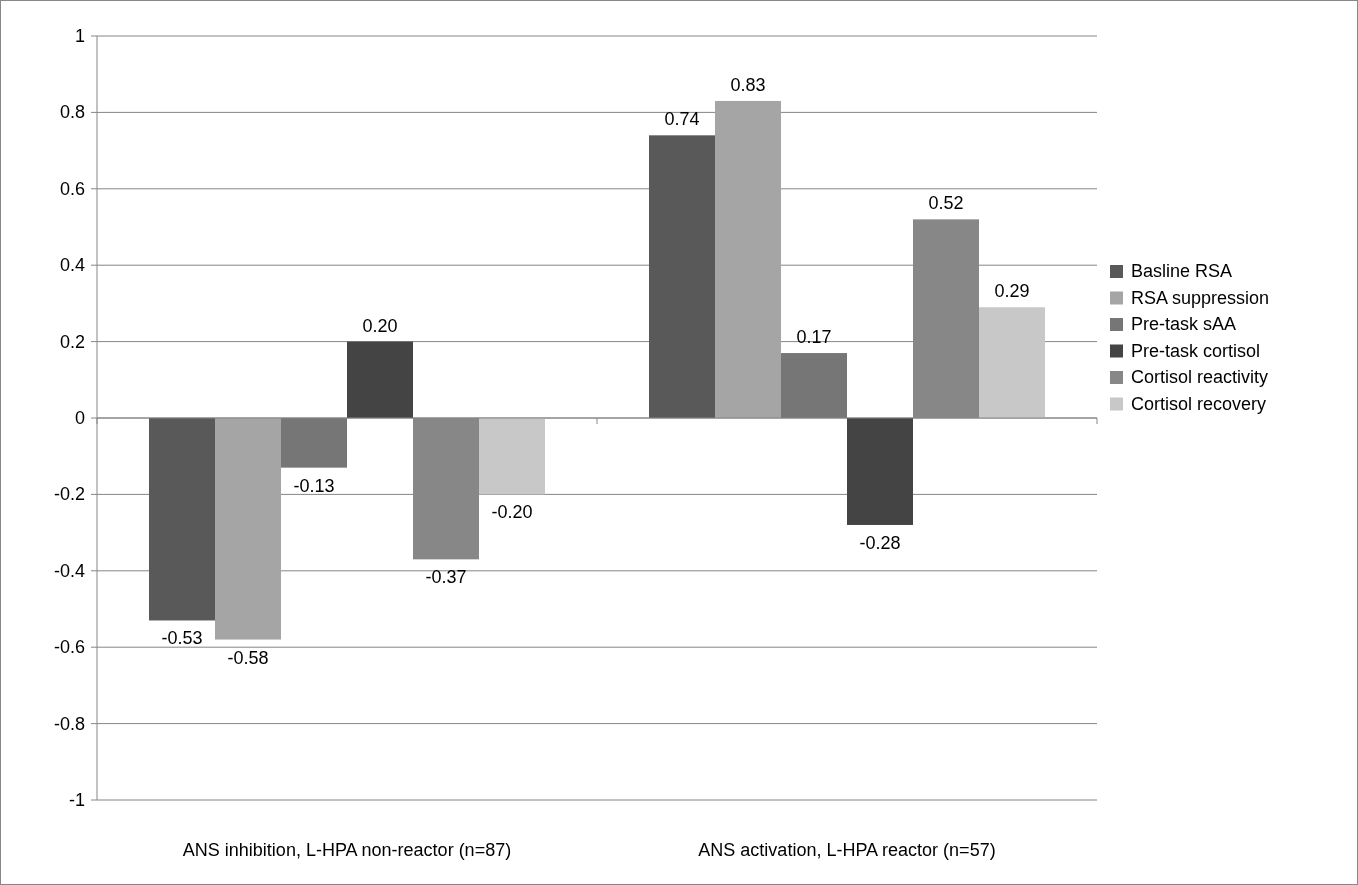 The height and width of the screenshot is (885, 1358). What do you see at coordinates (847, 850) in the screenshot?
I see `x-tick-label: ANS activation, L-HPA reactor (n=57)` at bounding box center [847, 850].